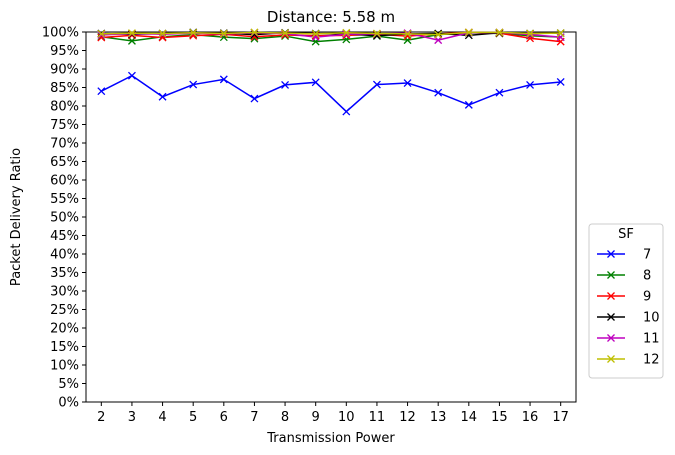  Describe the element at coordinates (64, 310) in the screenshot. I see `y-tick-label: 25%` at that location.